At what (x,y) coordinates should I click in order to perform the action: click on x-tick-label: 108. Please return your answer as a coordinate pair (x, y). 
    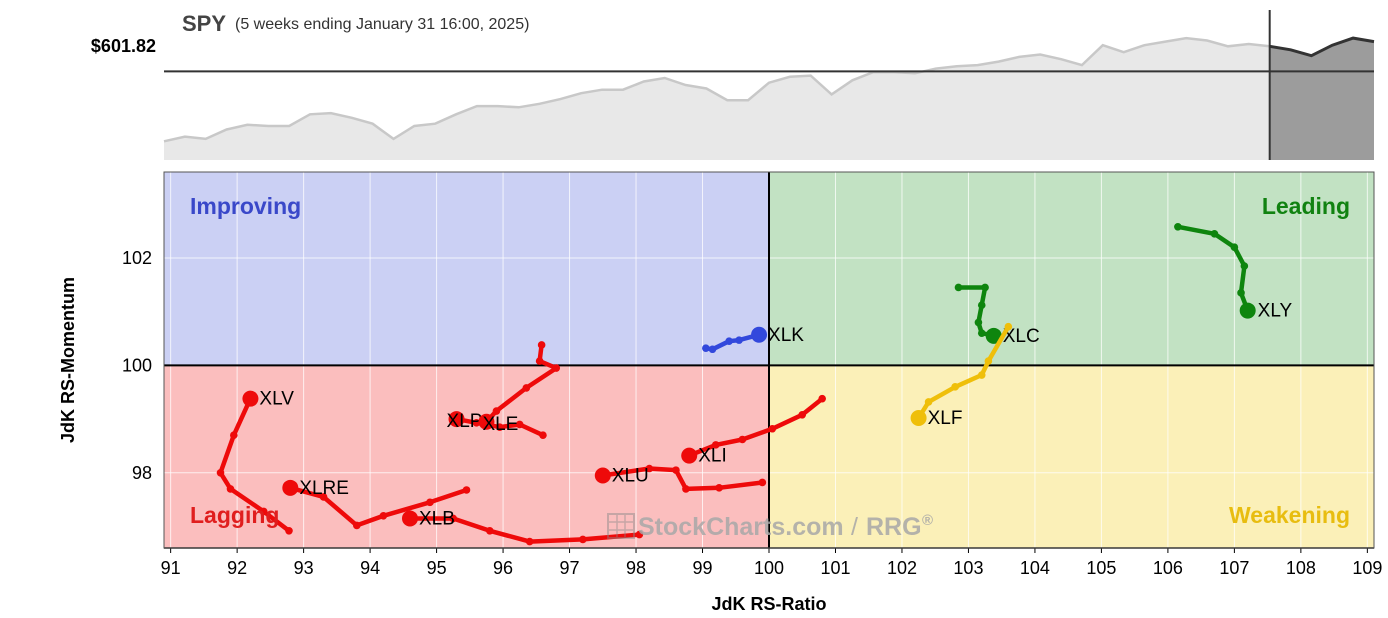
    Looking at the image, I should click on (1301, 568).